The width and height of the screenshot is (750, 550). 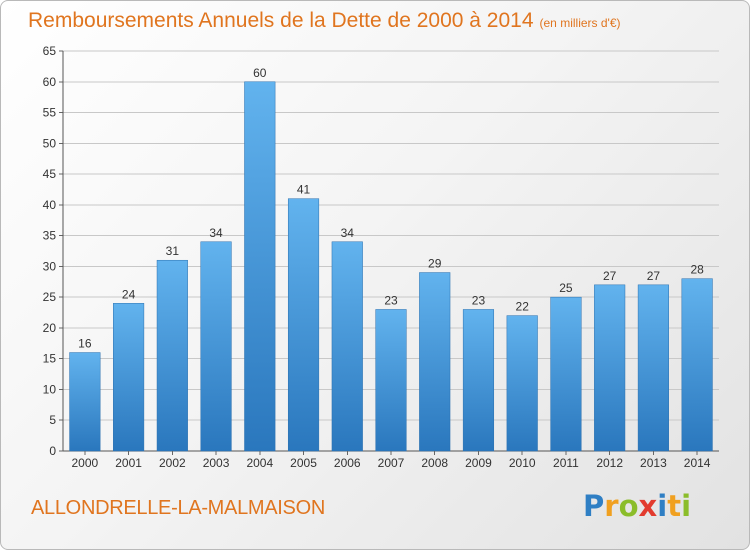 What do you see at coordinates (348, 233) in the screenshot?
I see `data-label-2006: 34` at bounding box center [348, 233].